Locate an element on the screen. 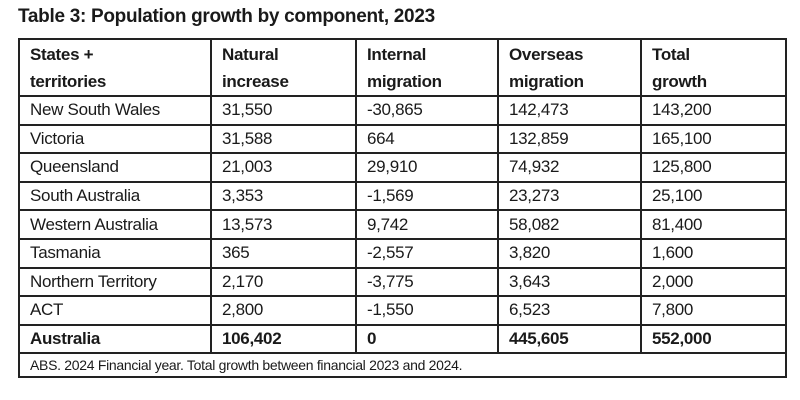 Image resolution: width=800 pixels, height=400 pixels. table-cell: 142,473 is located at coordinates (569, 110).